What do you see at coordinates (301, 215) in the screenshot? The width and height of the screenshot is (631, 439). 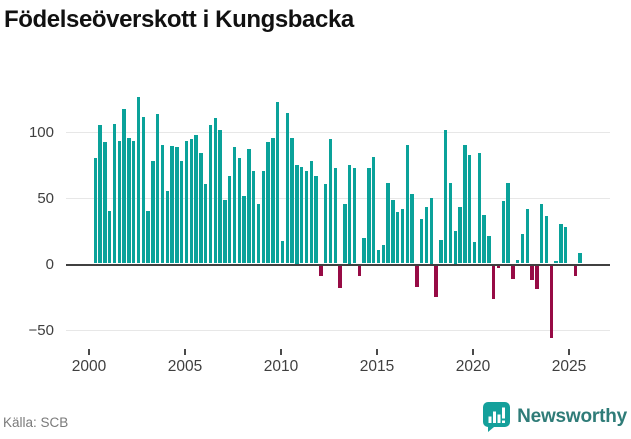 I see `bar-2010-q4` at bounding box center [301, 215].